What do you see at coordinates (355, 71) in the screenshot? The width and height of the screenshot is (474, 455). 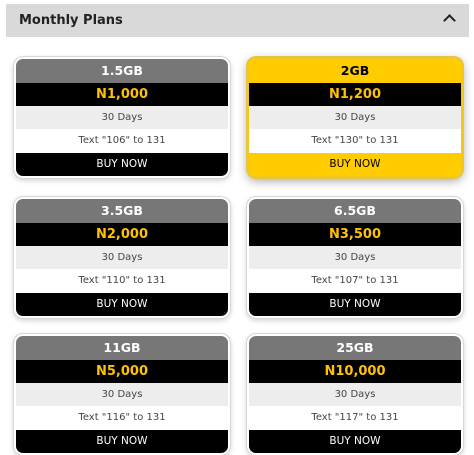 I see `plan-size: 2GB` at bounding box center [355, 71].